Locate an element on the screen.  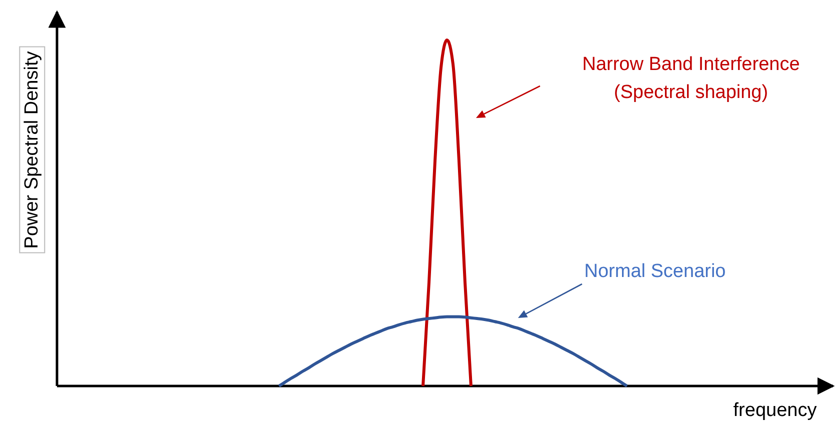
x-axis-title: frequency is located at coordinates (775, 410).